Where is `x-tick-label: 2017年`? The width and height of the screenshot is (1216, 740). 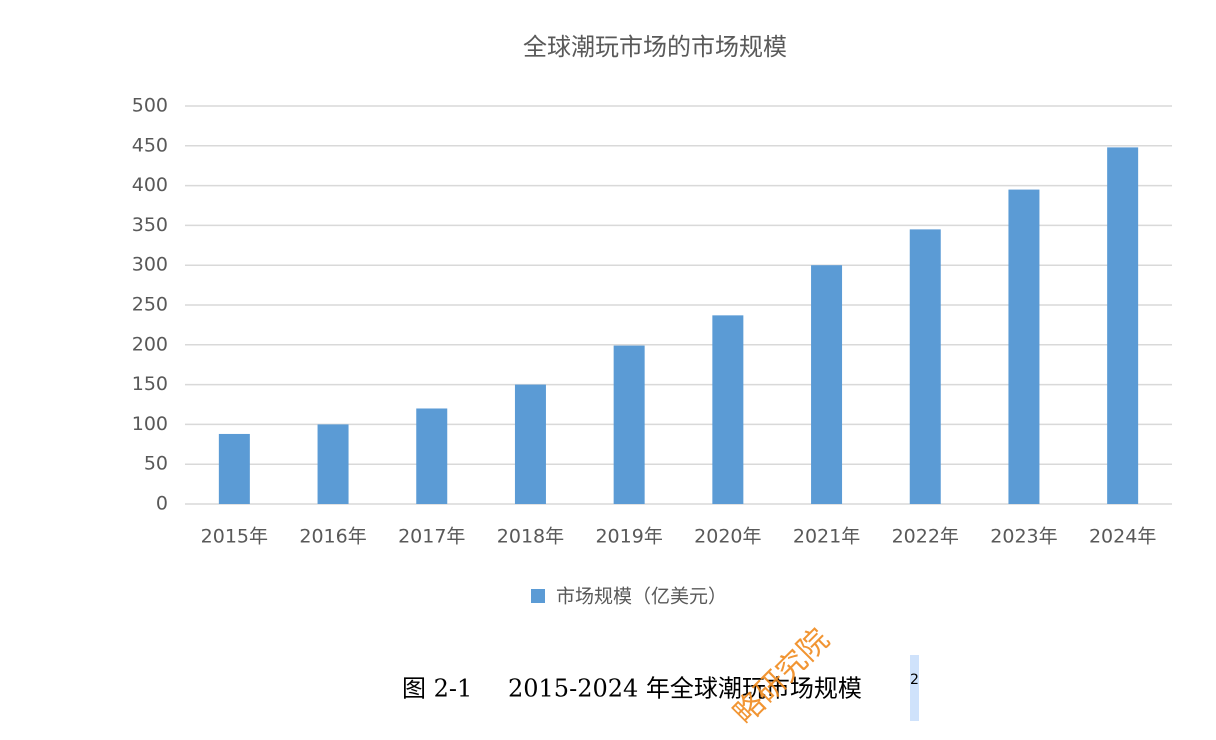
x-tick-label: 2017年 is located at coordinates (431, 537).